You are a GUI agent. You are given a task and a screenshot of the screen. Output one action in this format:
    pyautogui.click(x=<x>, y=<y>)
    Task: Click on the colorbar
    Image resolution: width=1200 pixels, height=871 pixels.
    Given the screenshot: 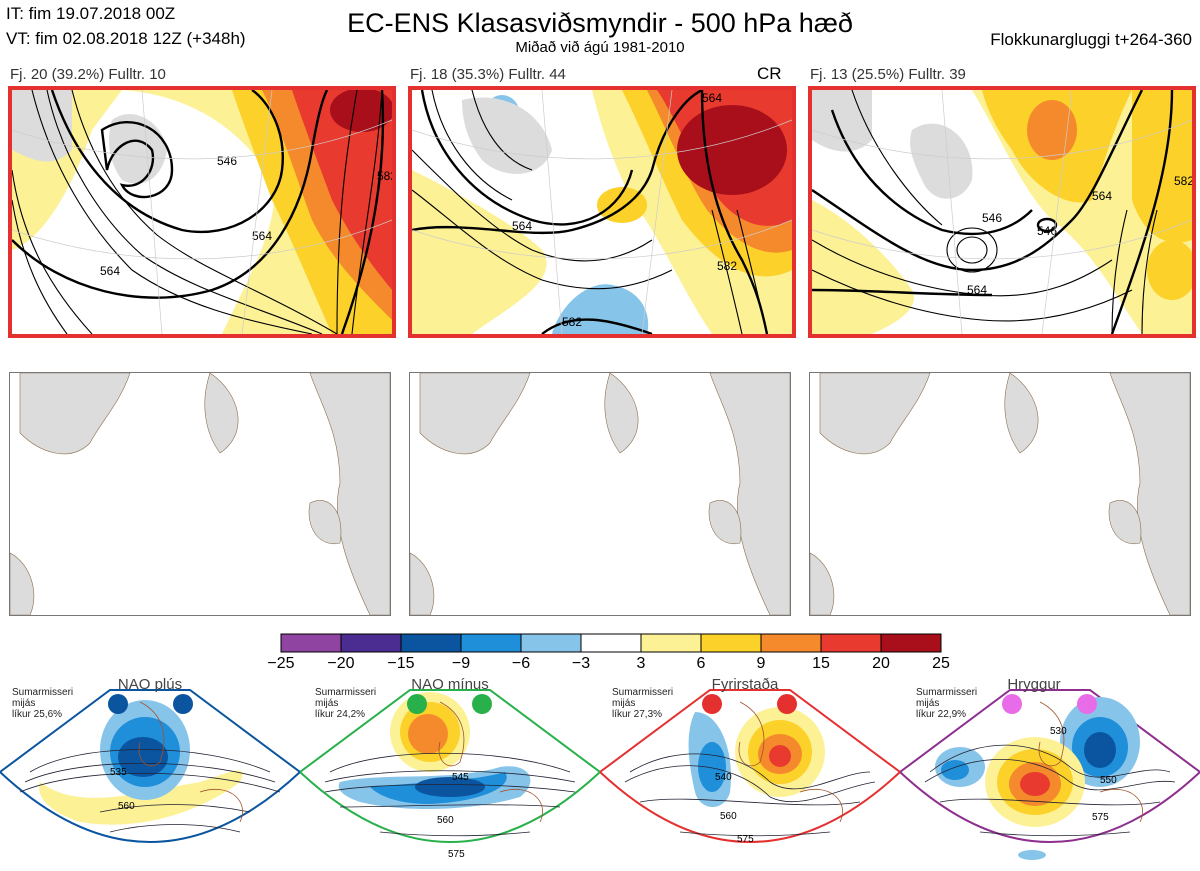 What is the action you would take?
    pyautogui.click(x=611, y=643)
    